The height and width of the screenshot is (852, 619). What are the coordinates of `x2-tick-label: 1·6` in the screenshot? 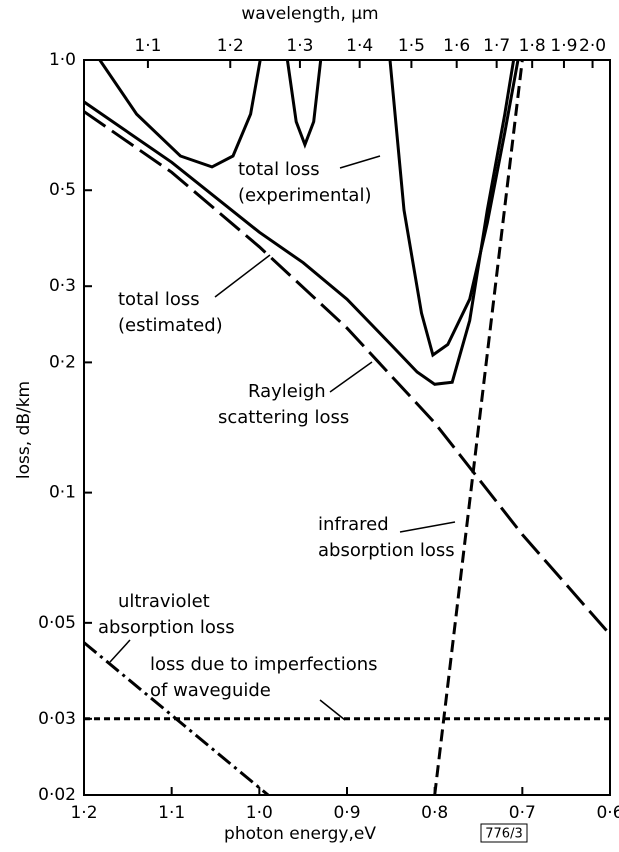 It's located at (456, 46).